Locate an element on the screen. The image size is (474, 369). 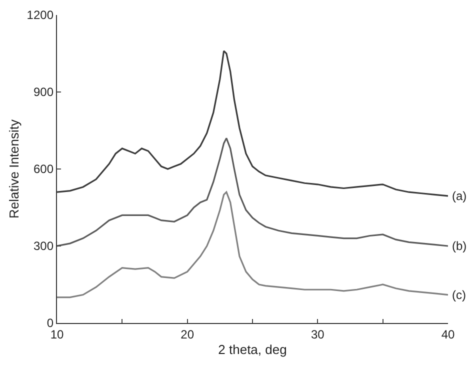
x-tick-label: 20 is located at coordinates (187, 335).